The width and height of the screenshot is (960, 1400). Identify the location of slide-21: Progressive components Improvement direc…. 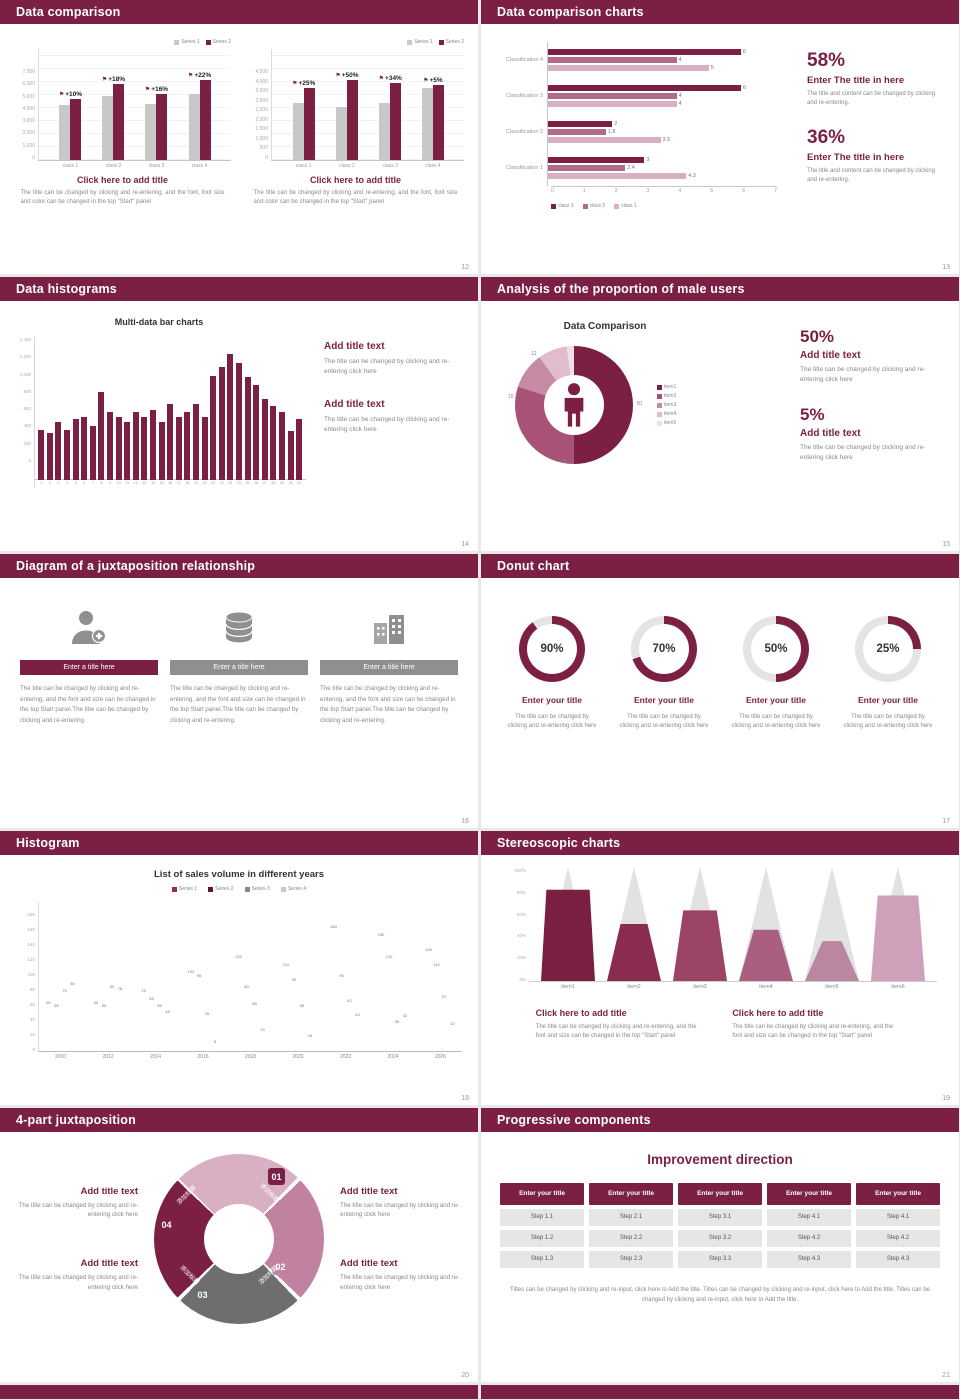
(720, 1245).